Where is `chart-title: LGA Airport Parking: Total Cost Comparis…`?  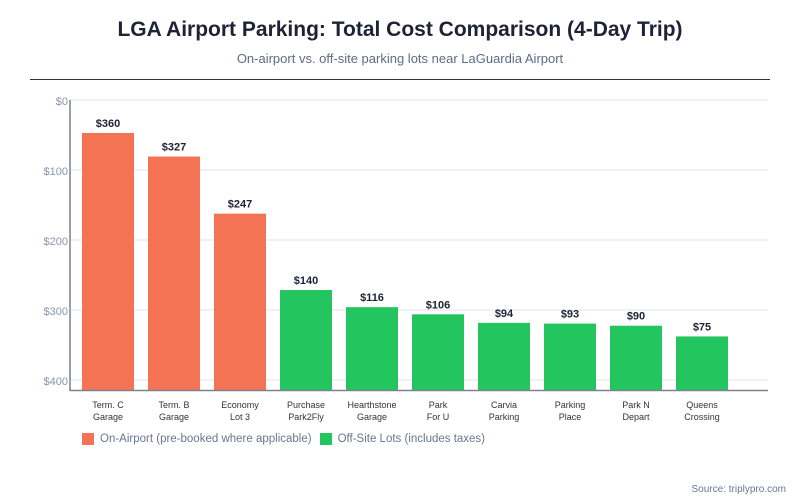 chart-title: LGA Airport Parking: Total Cost Comparis… is located at coordinates (400, 29).